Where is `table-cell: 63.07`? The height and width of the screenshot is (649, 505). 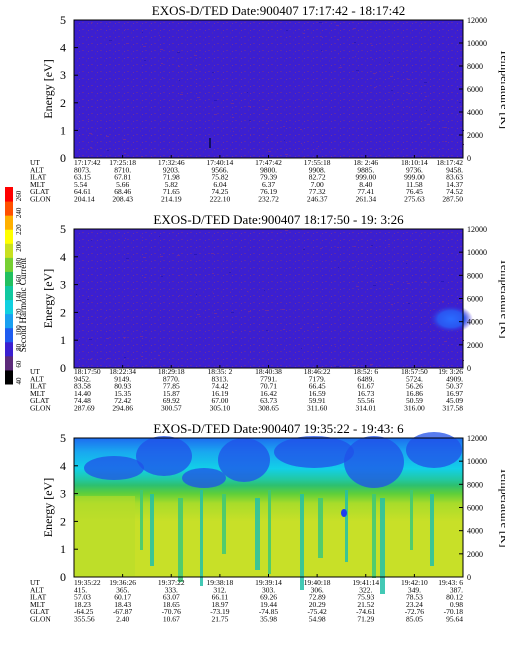 table-cell: 63.07 is located at coordinates (171, 597).